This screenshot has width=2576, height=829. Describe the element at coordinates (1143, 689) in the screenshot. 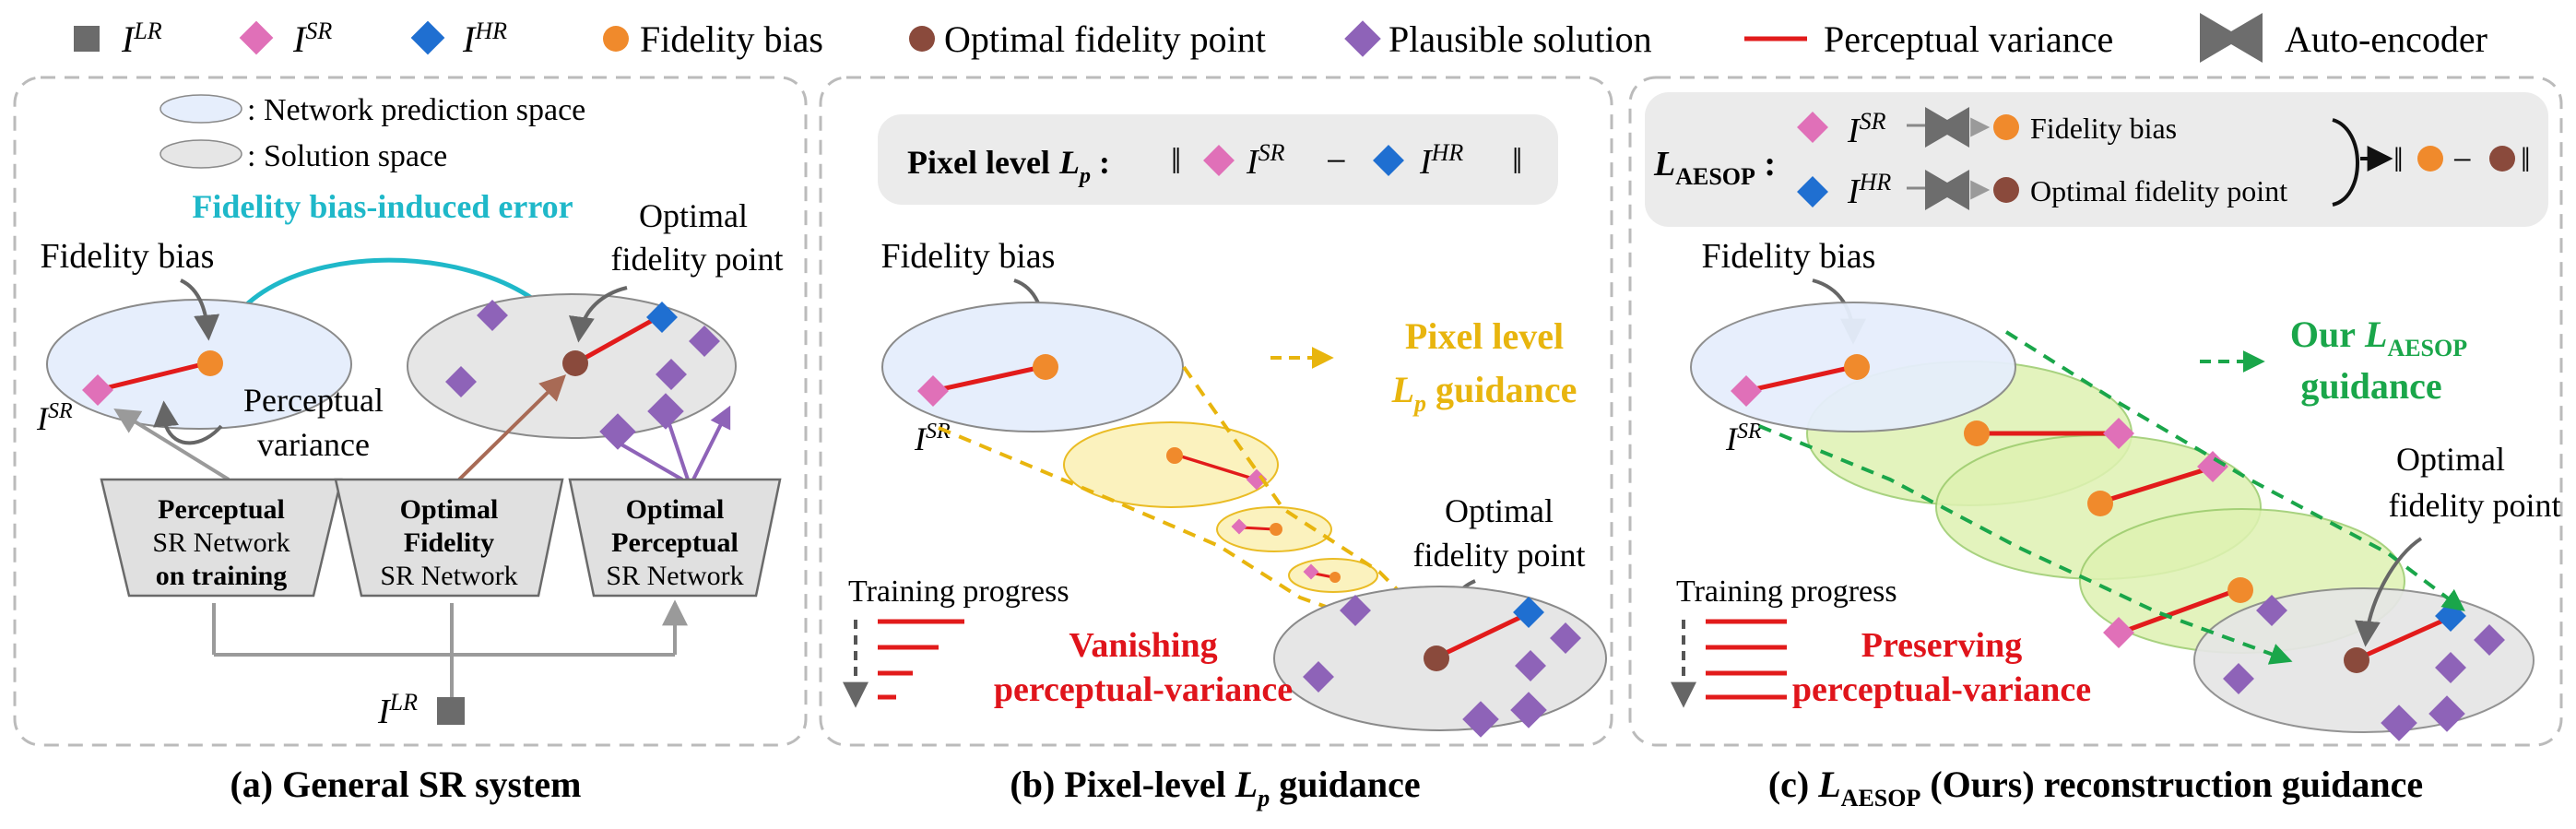

I see `vanishing-label-2: perceptual-variance` at that location.